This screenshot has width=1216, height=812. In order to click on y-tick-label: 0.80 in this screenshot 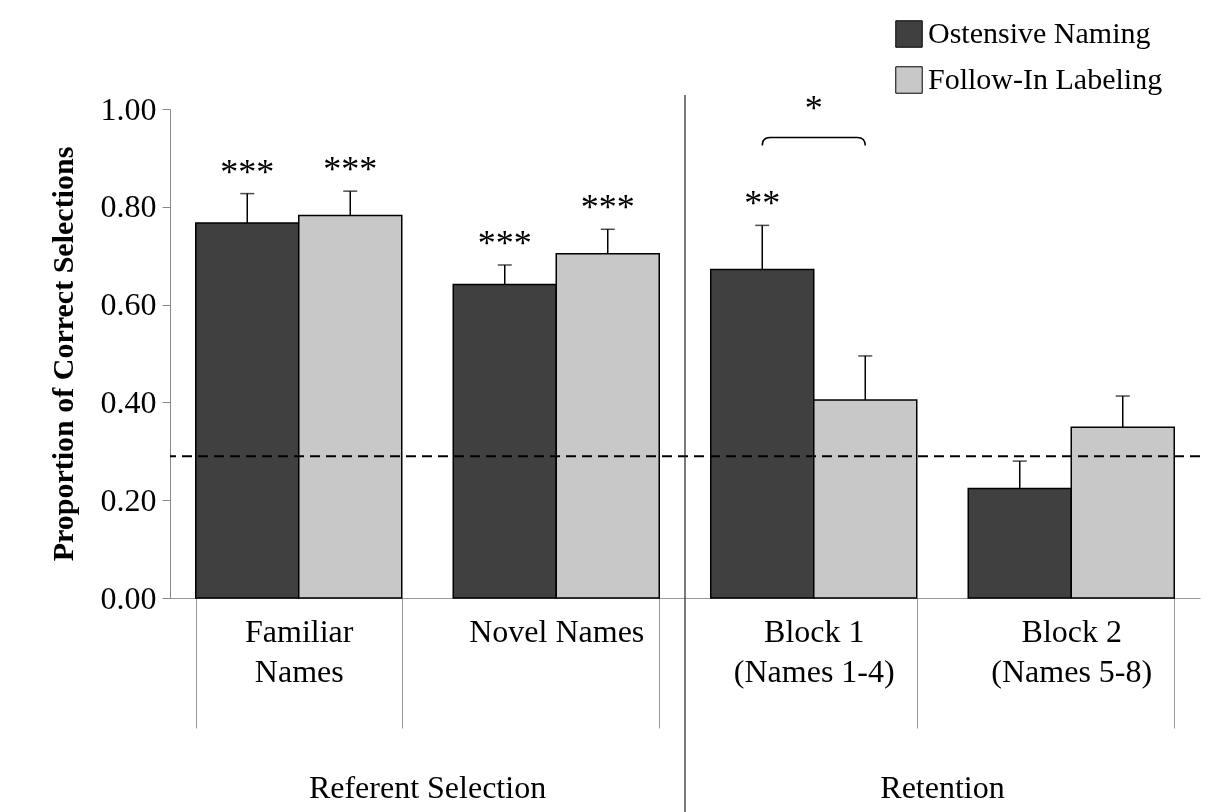, I will do `click(128, 206)`.